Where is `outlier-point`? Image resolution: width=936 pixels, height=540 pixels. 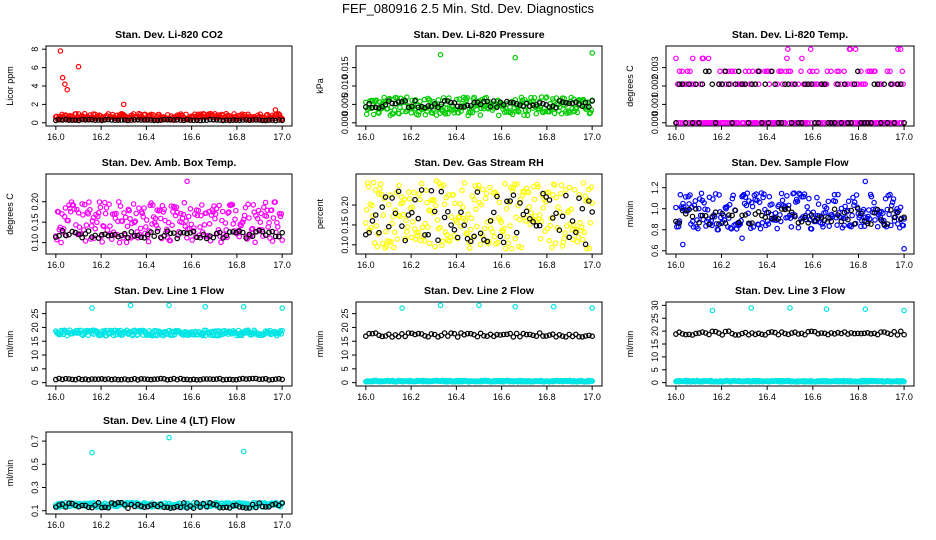
outlier-point is located at coordinates (826, 309).